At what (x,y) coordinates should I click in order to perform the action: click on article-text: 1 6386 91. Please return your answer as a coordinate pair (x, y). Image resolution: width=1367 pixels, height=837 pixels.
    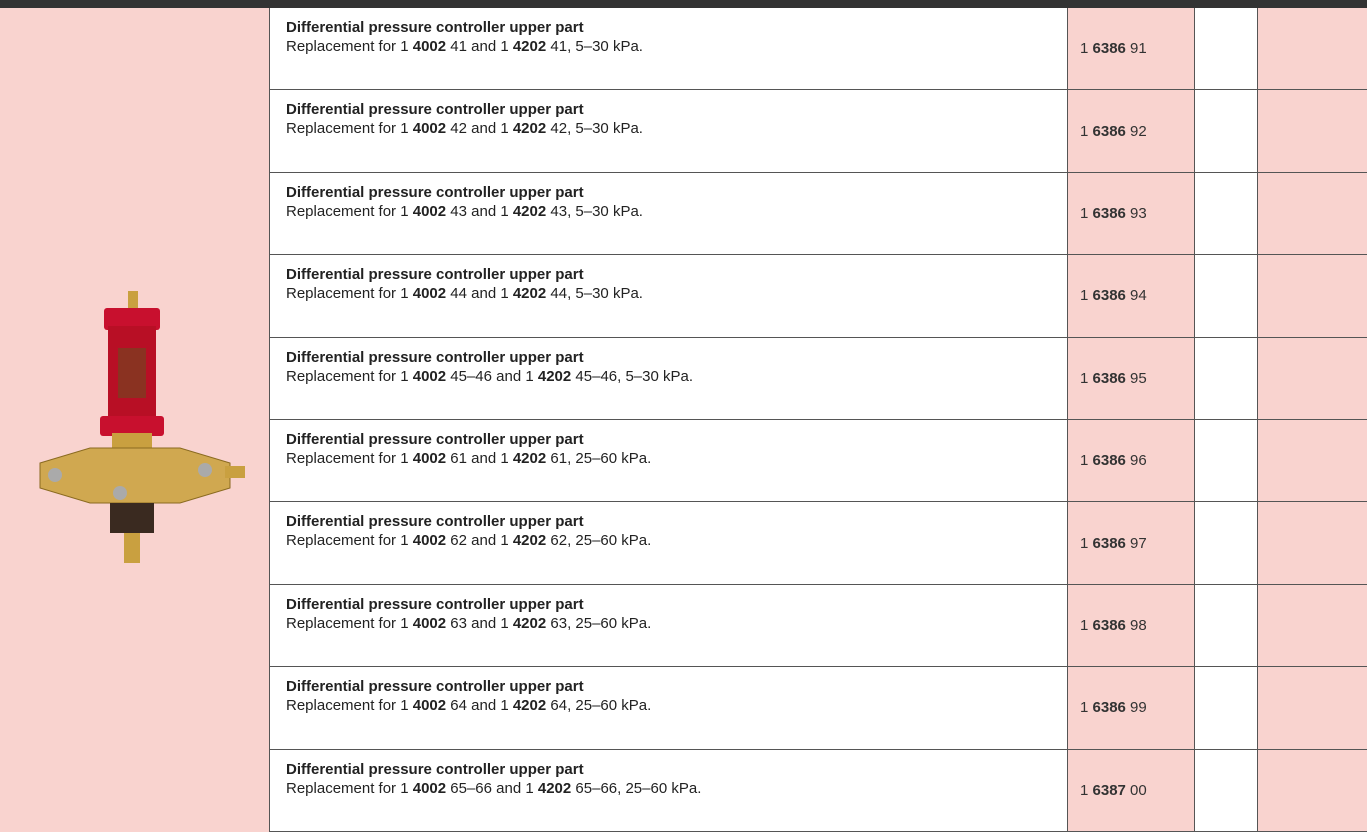
    Looking at the image, I should click on (1113, 48).